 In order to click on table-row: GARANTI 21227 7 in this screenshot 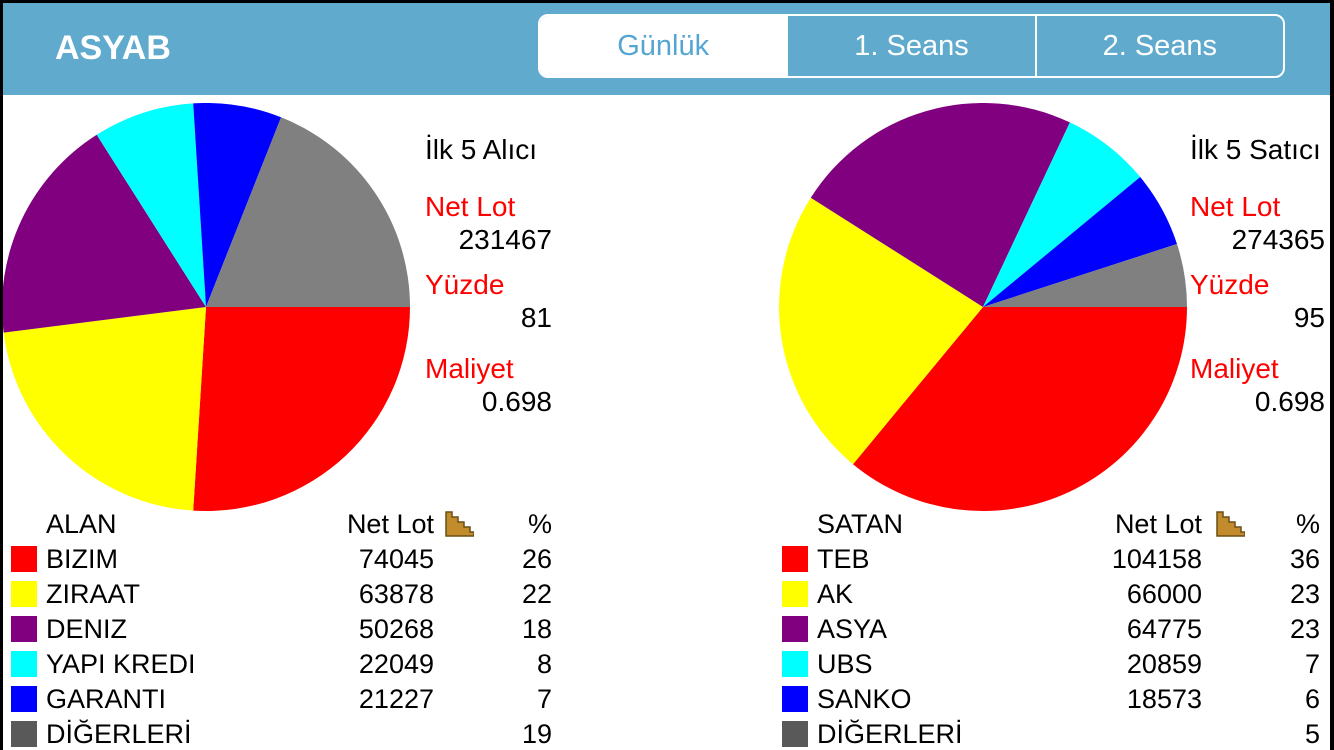, I will do `click(281, 699)`.